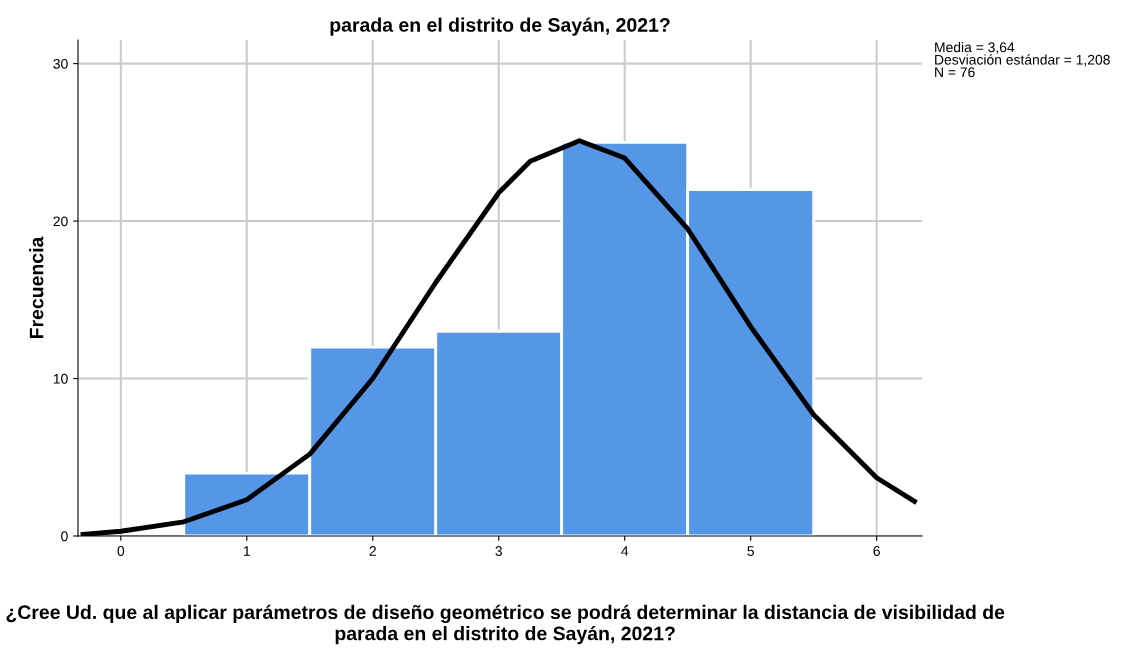 The height and width of the screenshot is (652, 1148). Describe the element at coordinates (121, 551) in the screenshot. I see `x-tick-label: 0` at that location.